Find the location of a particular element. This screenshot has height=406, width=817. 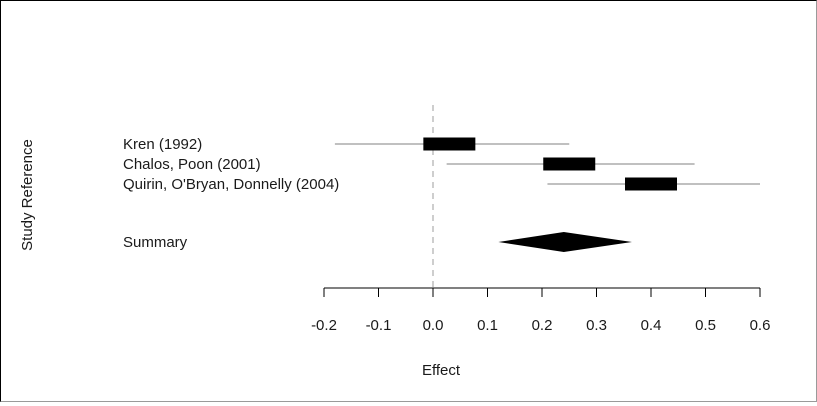

study-label: Kren (1992) is located at coordinates (162, 144).